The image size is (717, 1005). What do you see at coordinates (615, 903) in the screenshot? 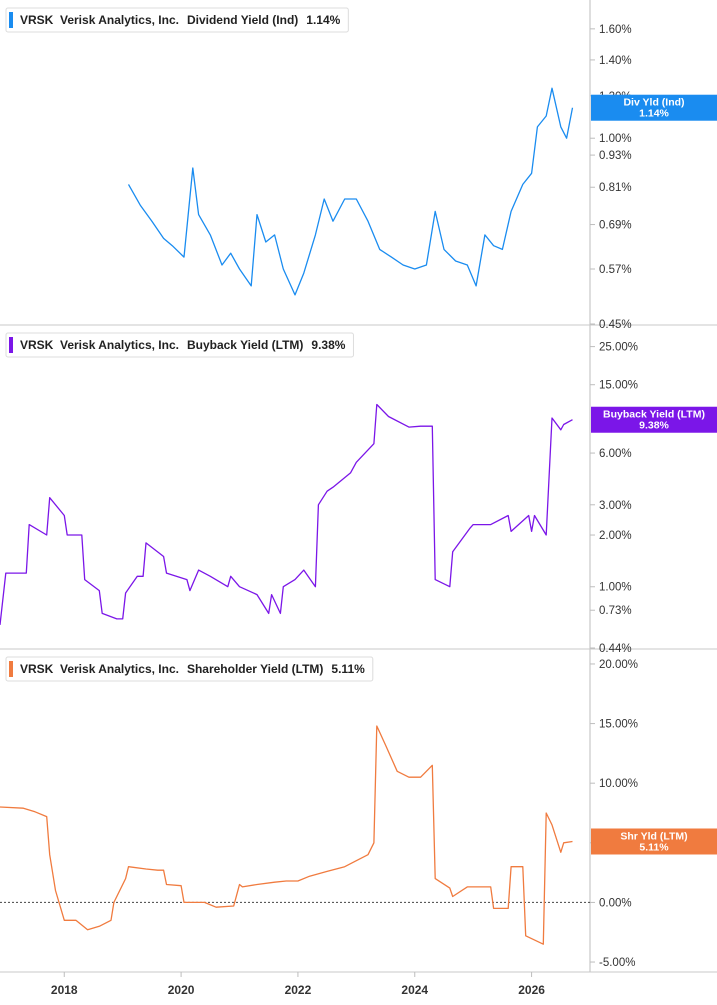
I see `y-tick-label: 0.00%` at bounding box center [615, 903].